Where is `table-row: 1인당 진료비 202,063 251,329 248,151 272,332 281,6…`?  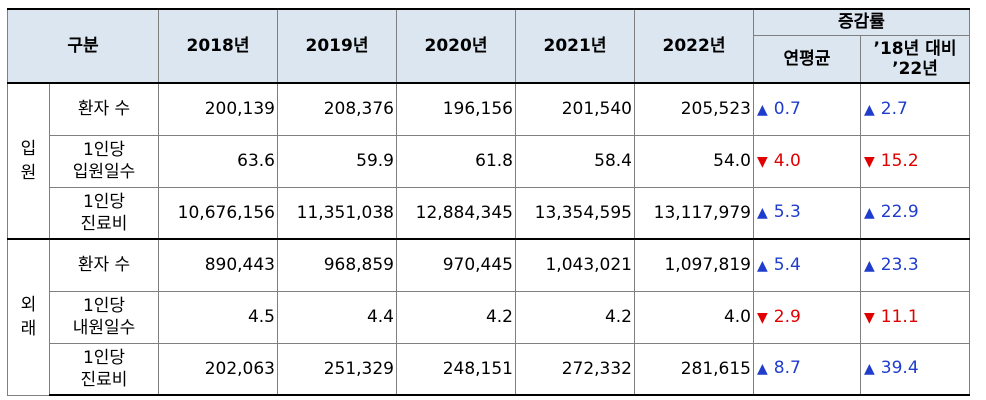 table-row: 1인당 진료비 202,063 251,329 248,151 272,332 281,6… is located at coordinates (489, 369).